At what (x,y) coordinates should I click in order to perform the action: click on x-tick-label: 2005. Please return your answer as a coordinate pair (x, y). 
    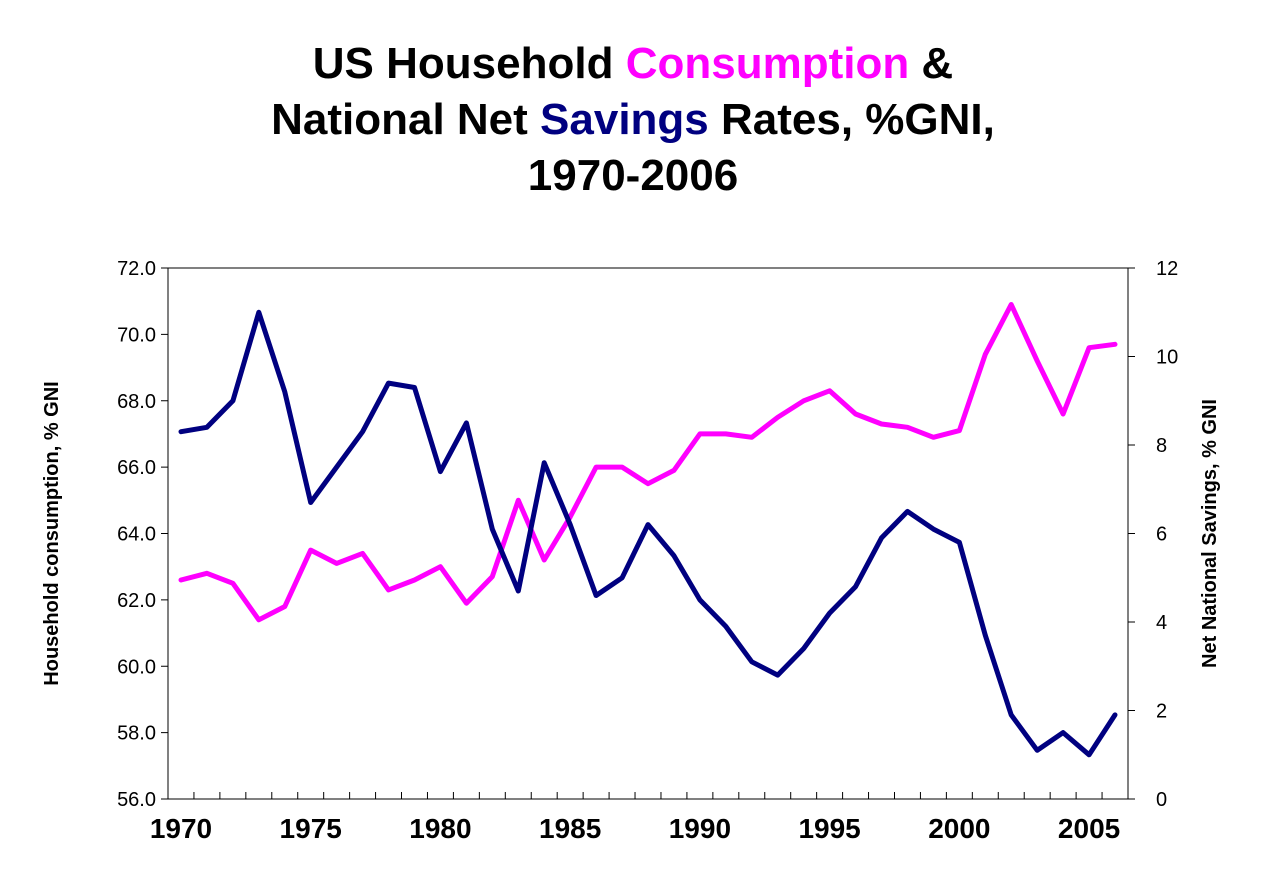
    Looking at the image, I should click on (1089, 828).